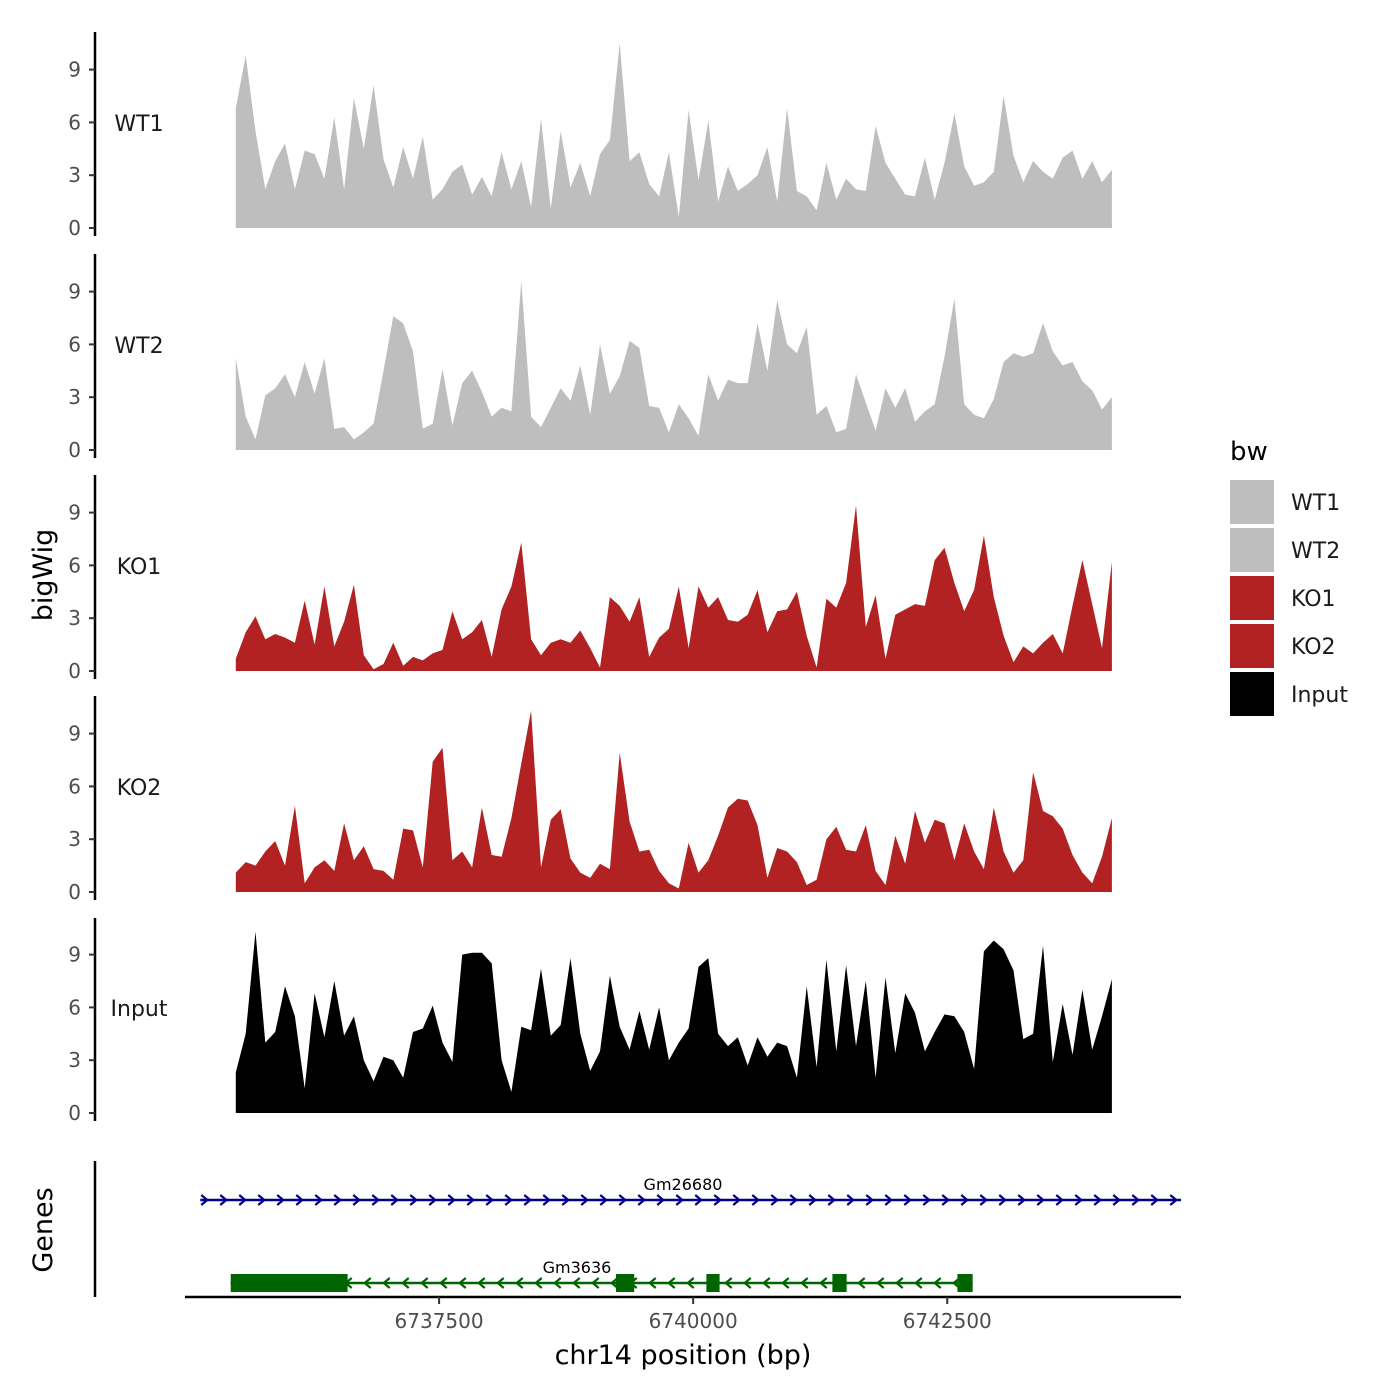  I want to click on area-series-ko1, so click(673, 588).